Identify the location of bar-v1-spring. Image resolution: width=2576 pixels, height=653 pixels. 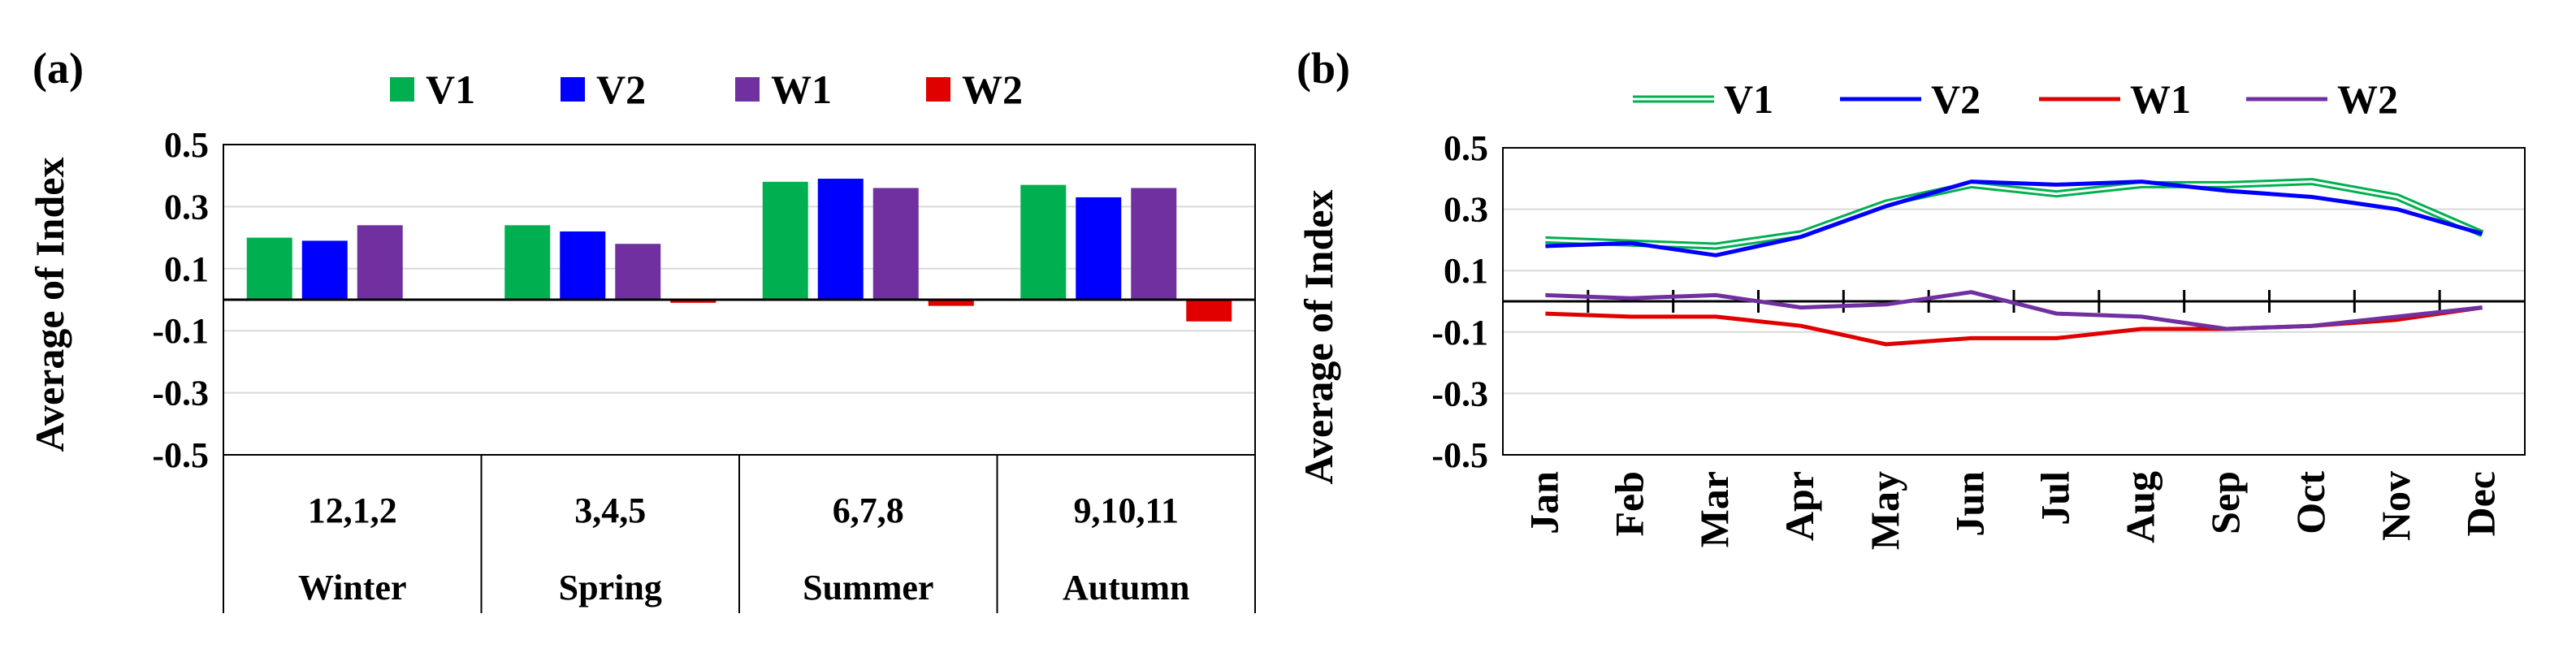
(527, 262).